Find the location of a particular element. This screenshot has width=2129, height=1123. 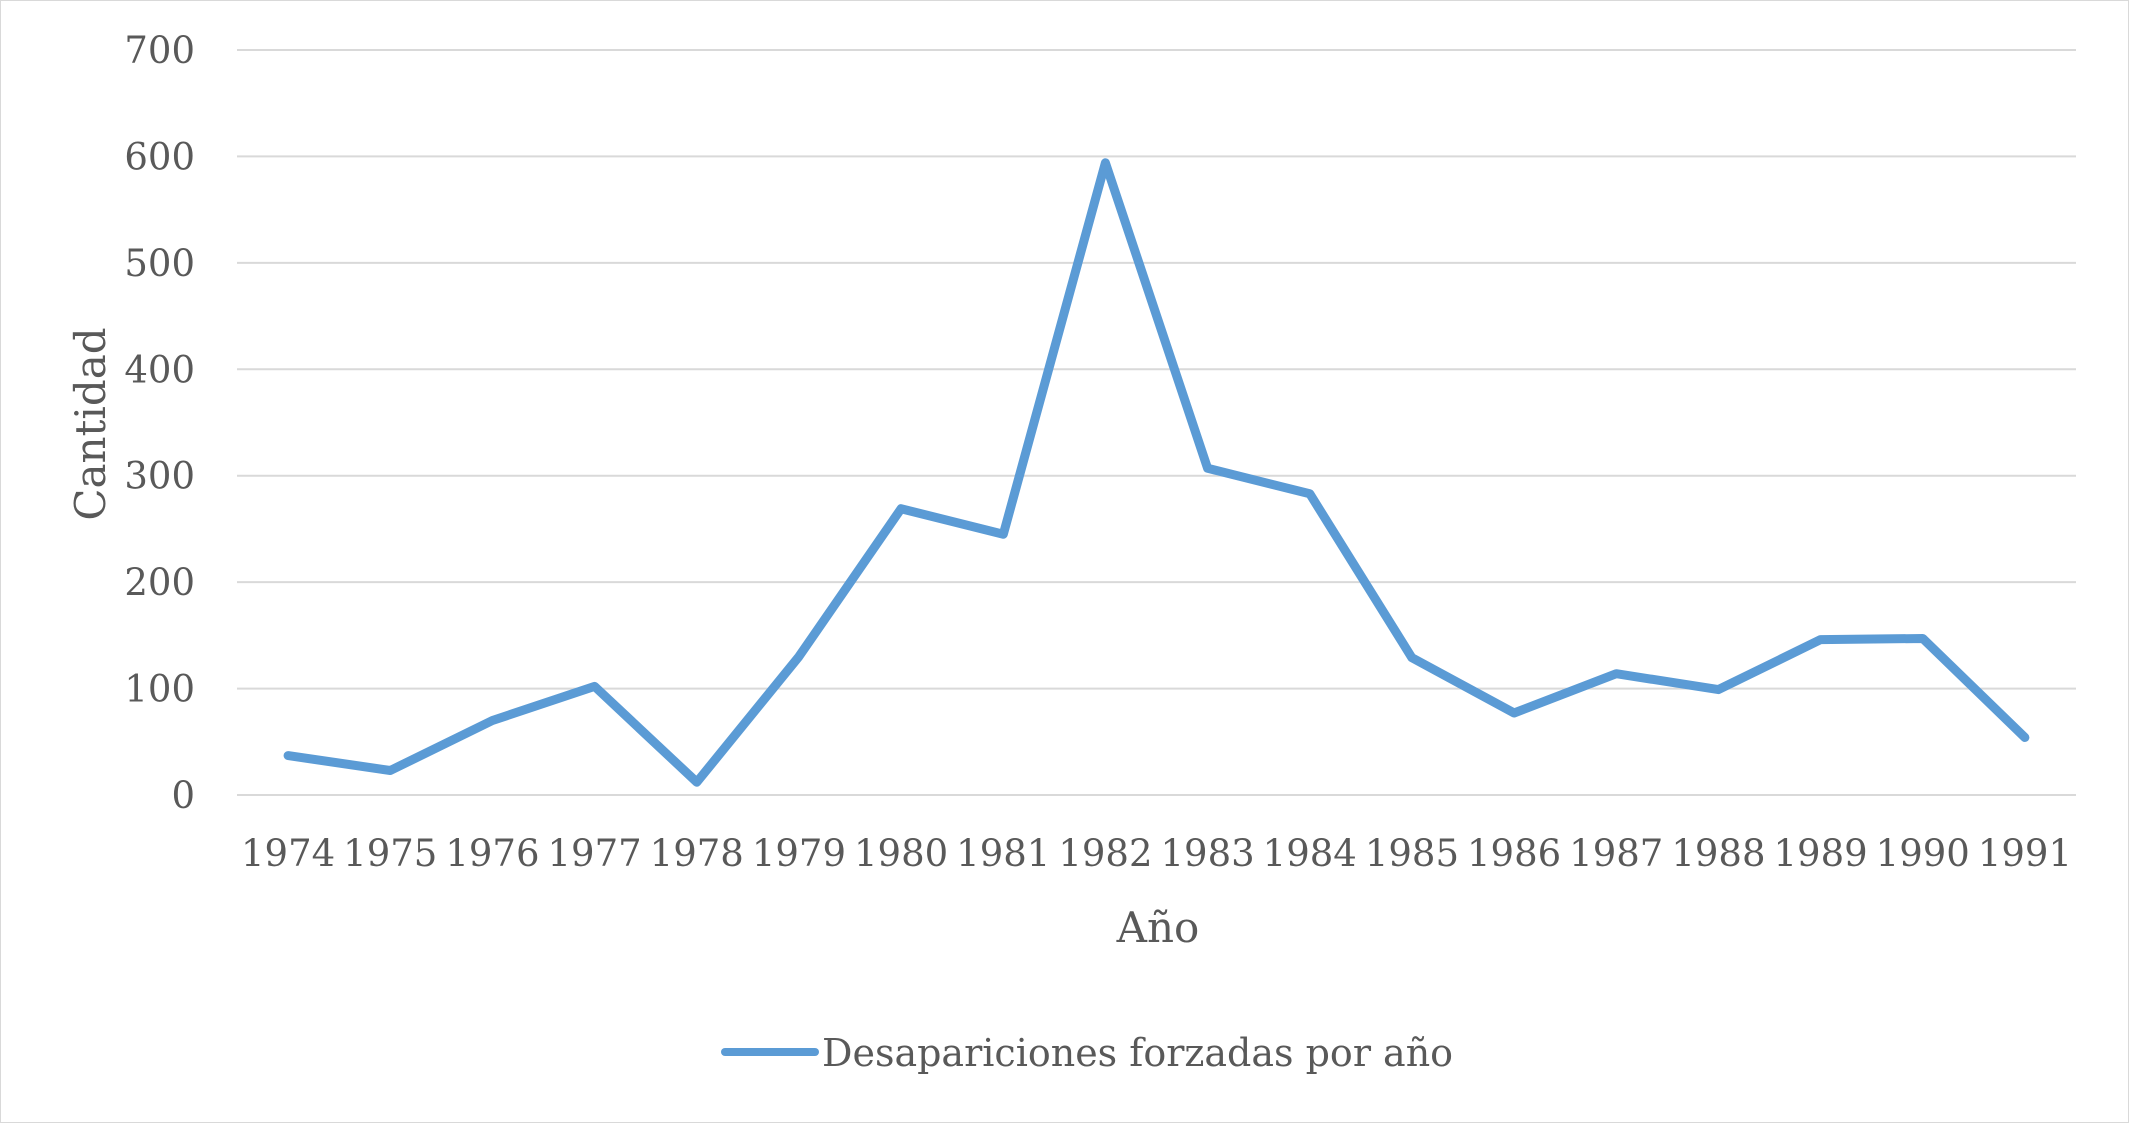

y-tick-label: 600 is located at coordinates (159, 156).